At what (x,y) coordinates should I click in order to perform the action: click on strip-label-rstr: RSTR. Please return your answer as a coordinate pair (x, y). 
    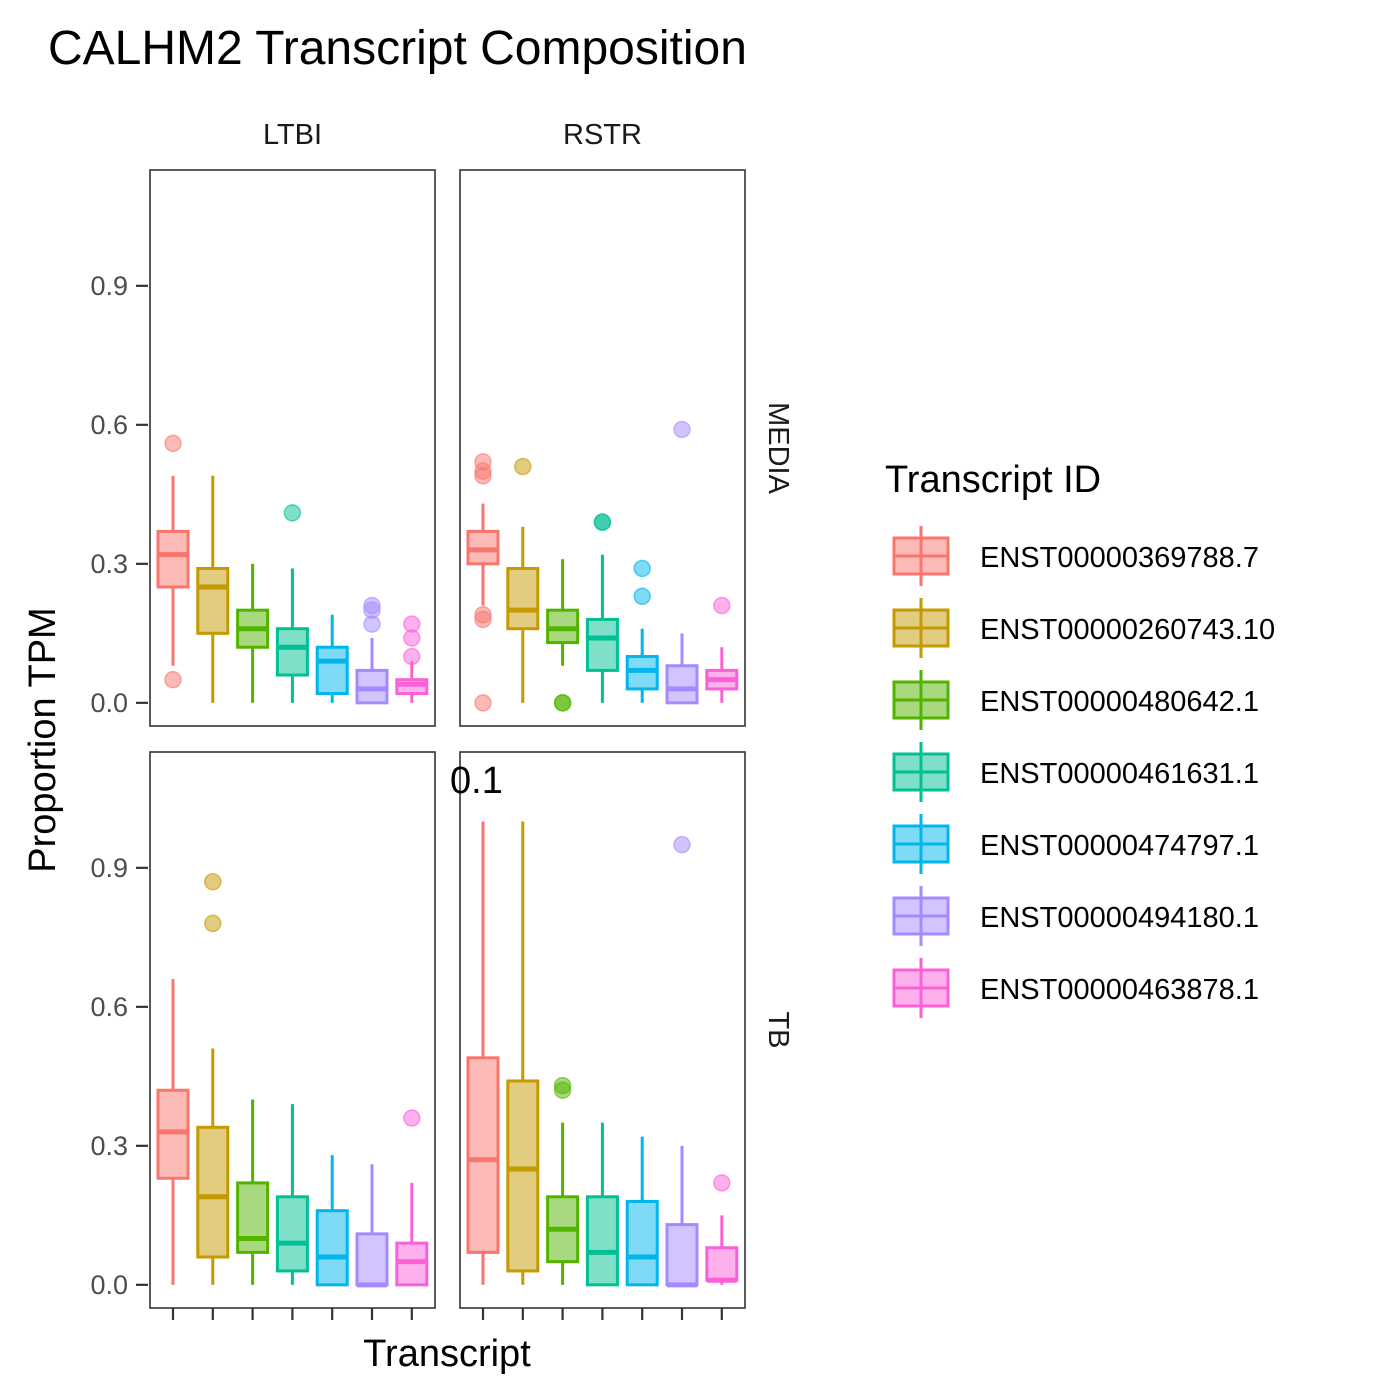
    Looking at the image, I should click on (602, 135).